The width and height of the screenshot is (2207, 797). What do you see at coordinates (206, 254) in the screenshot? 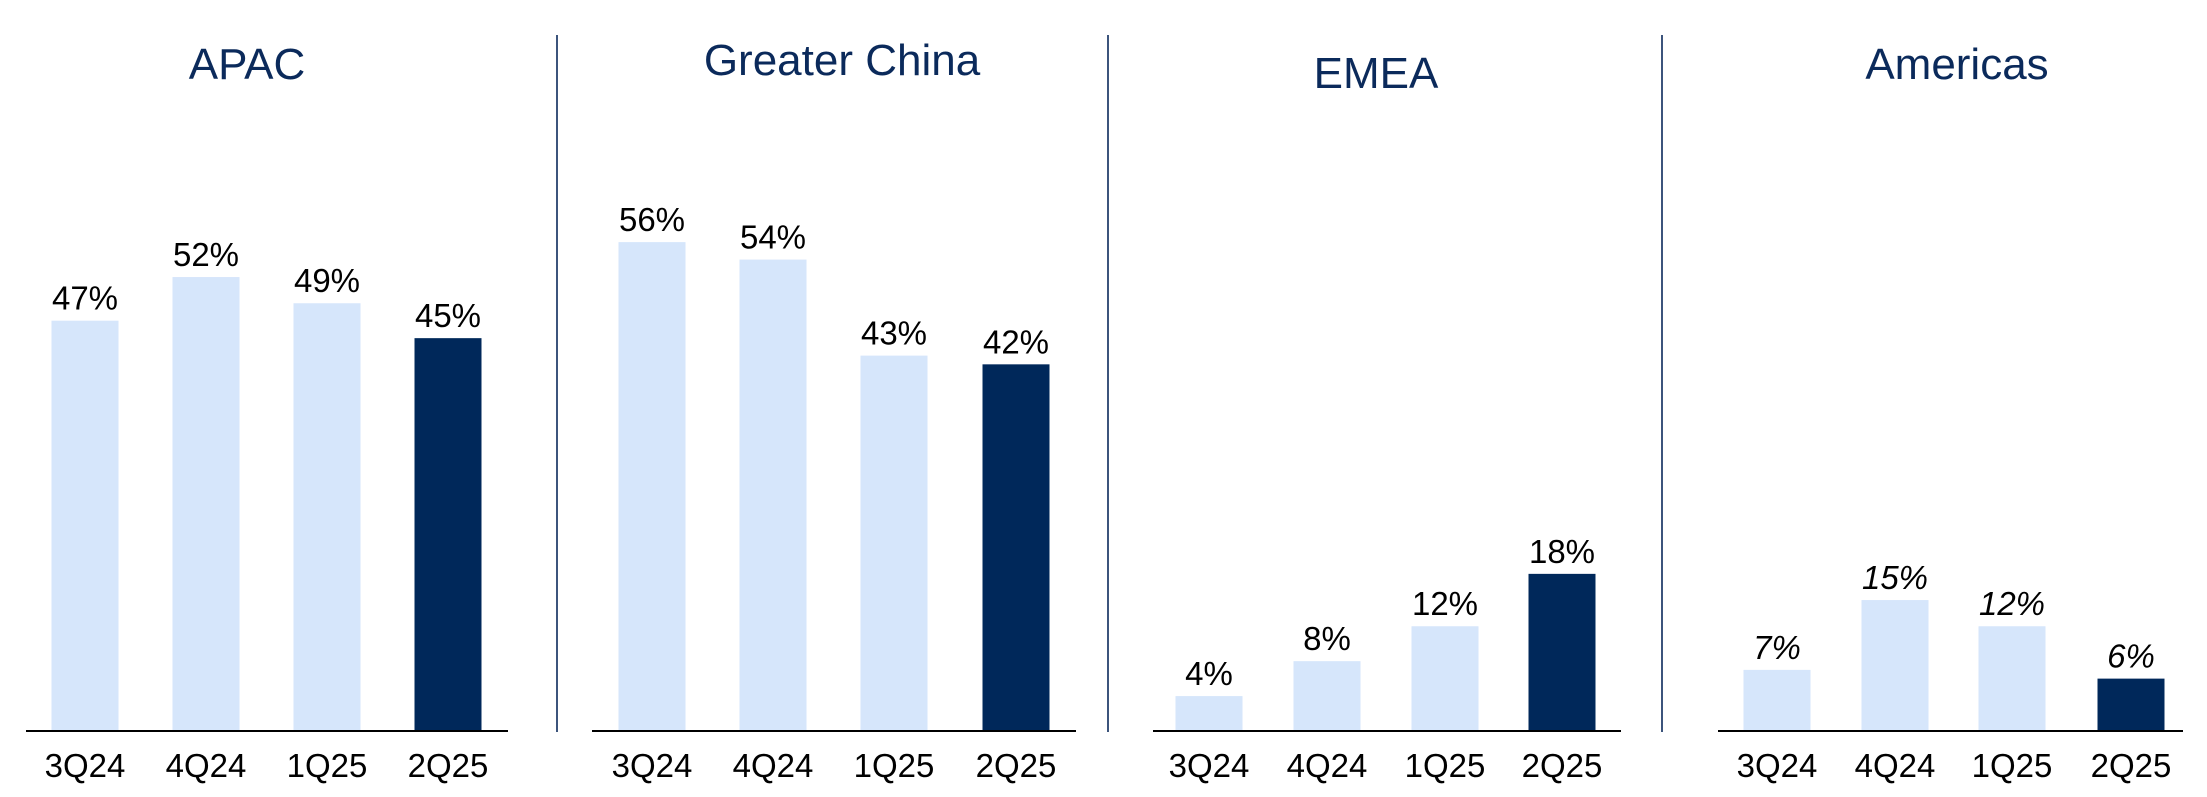
I see `data-label: 52%` at bounding box center [206, 254].